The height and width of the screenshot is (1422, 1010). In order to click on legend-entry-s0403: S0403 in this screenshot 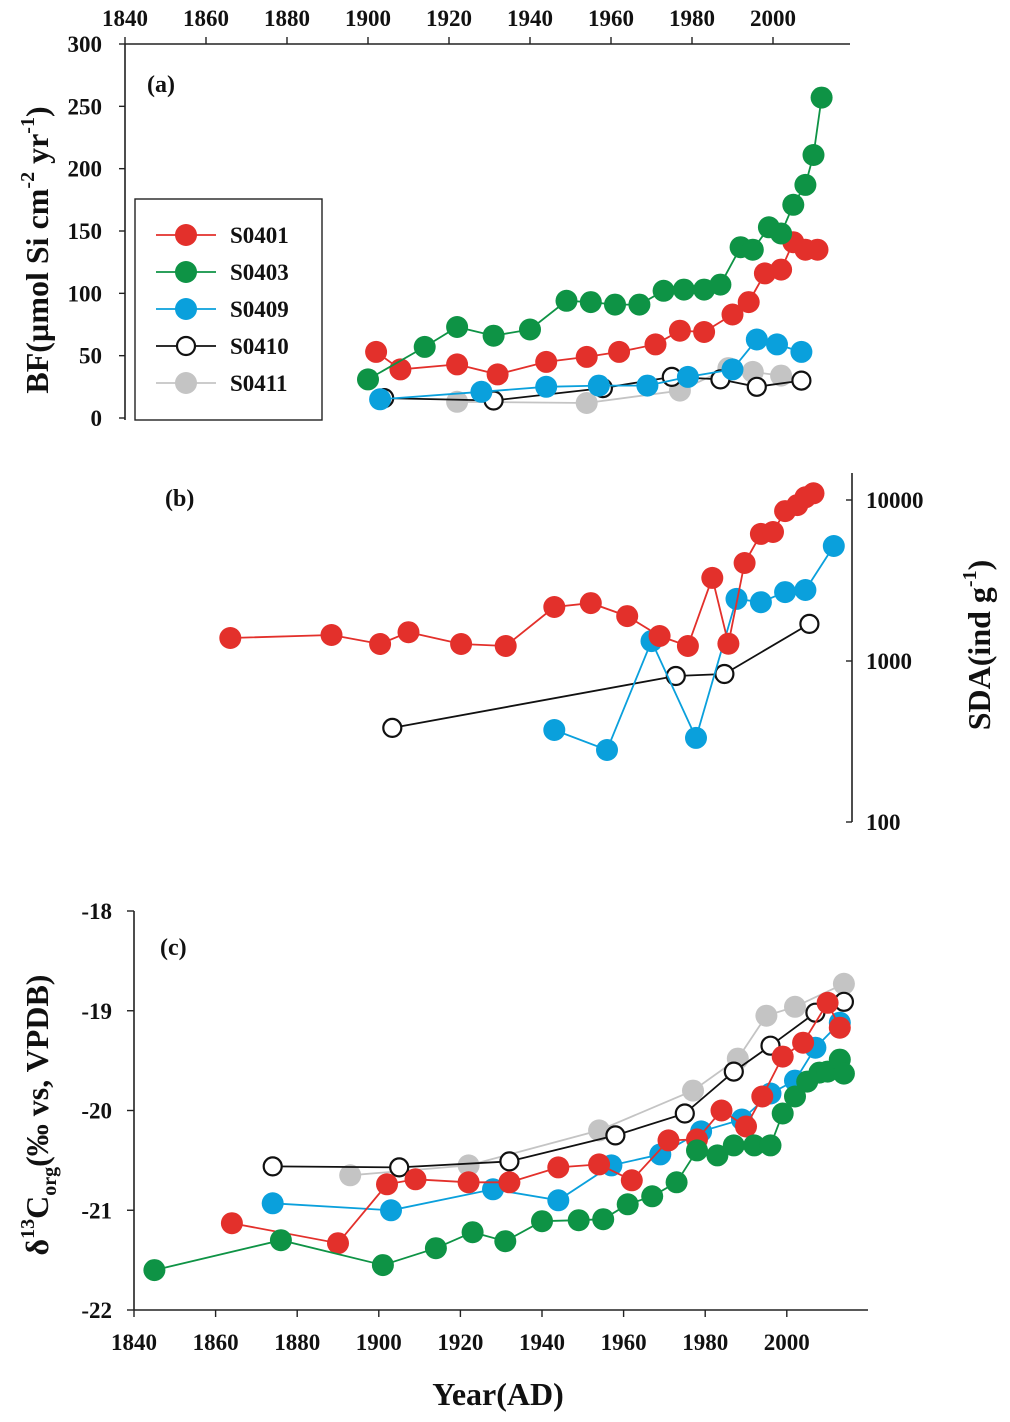, I will do `click(222, 272)`.